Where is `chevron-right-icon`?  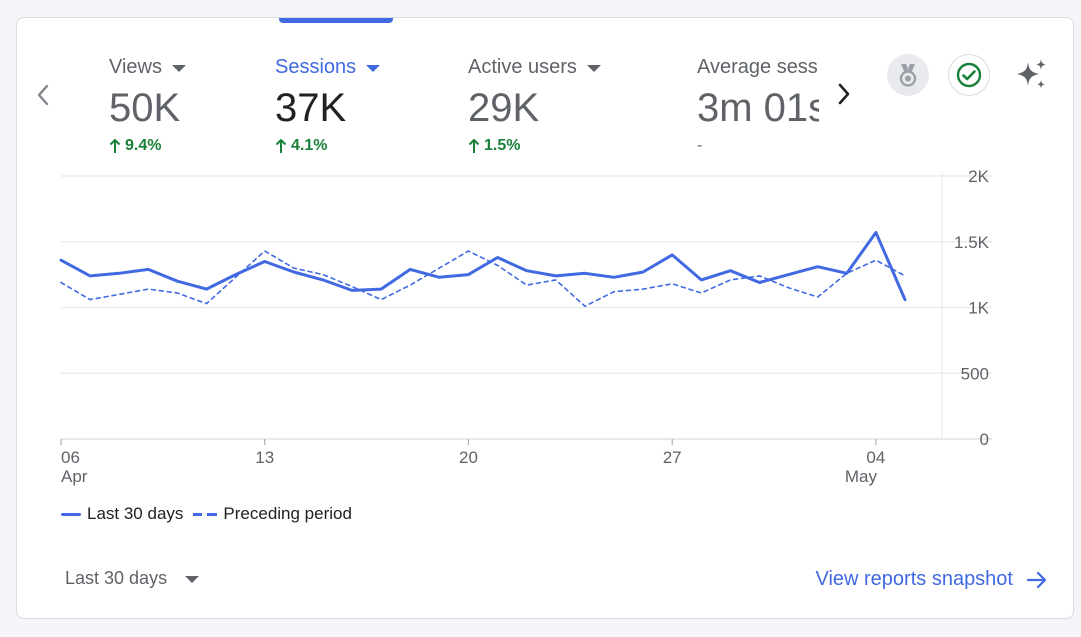
chevron-right-icon is located at coordinates (844, 94).